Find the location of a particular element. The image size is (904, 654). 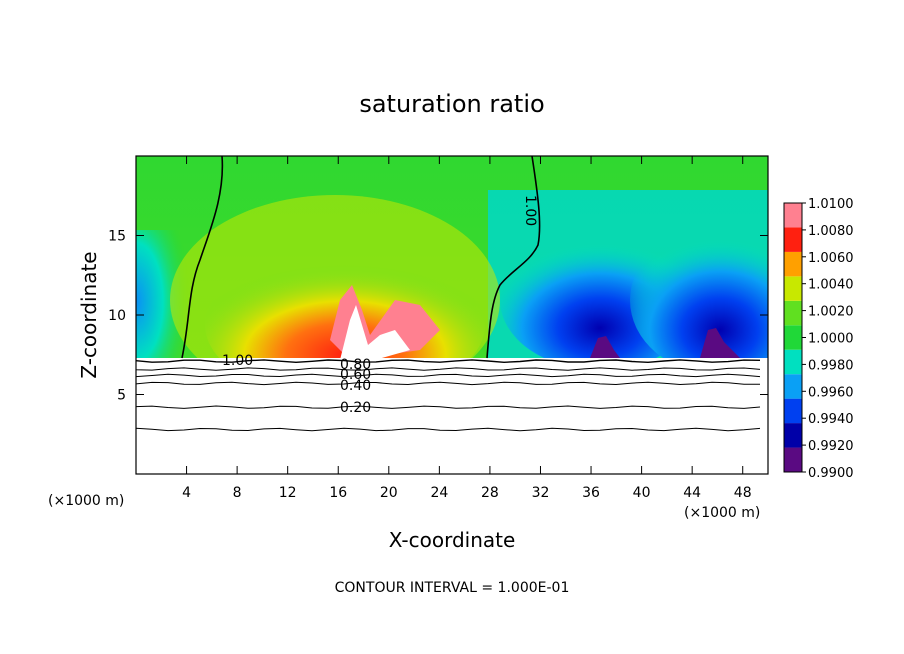

contour-label-1.00-top: 1.00 is located at coordinates (530, 210).